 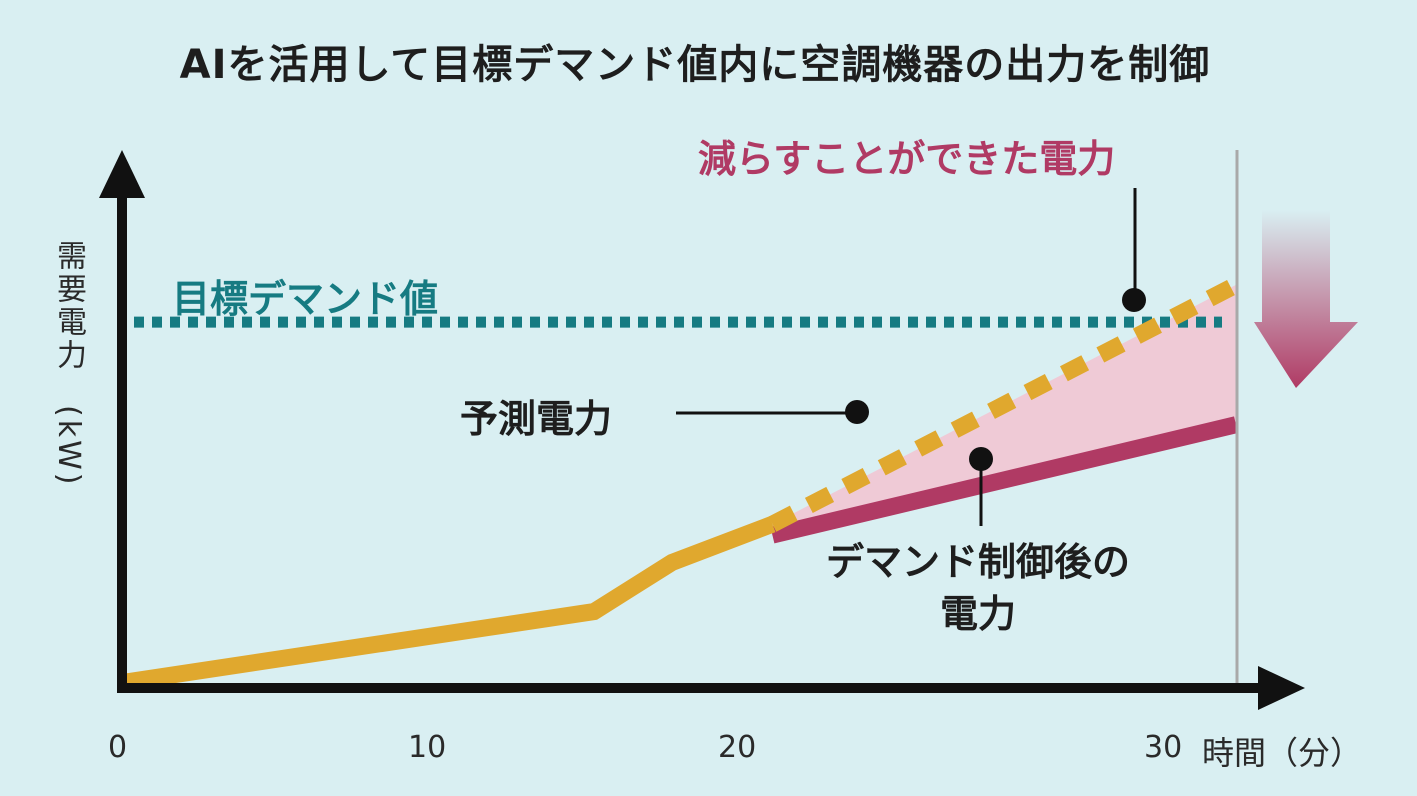 What do you see at coordinates (1163, 747) in the screenshot?
I see `x-tick-label: 30` at bounding box center [1163, 747].